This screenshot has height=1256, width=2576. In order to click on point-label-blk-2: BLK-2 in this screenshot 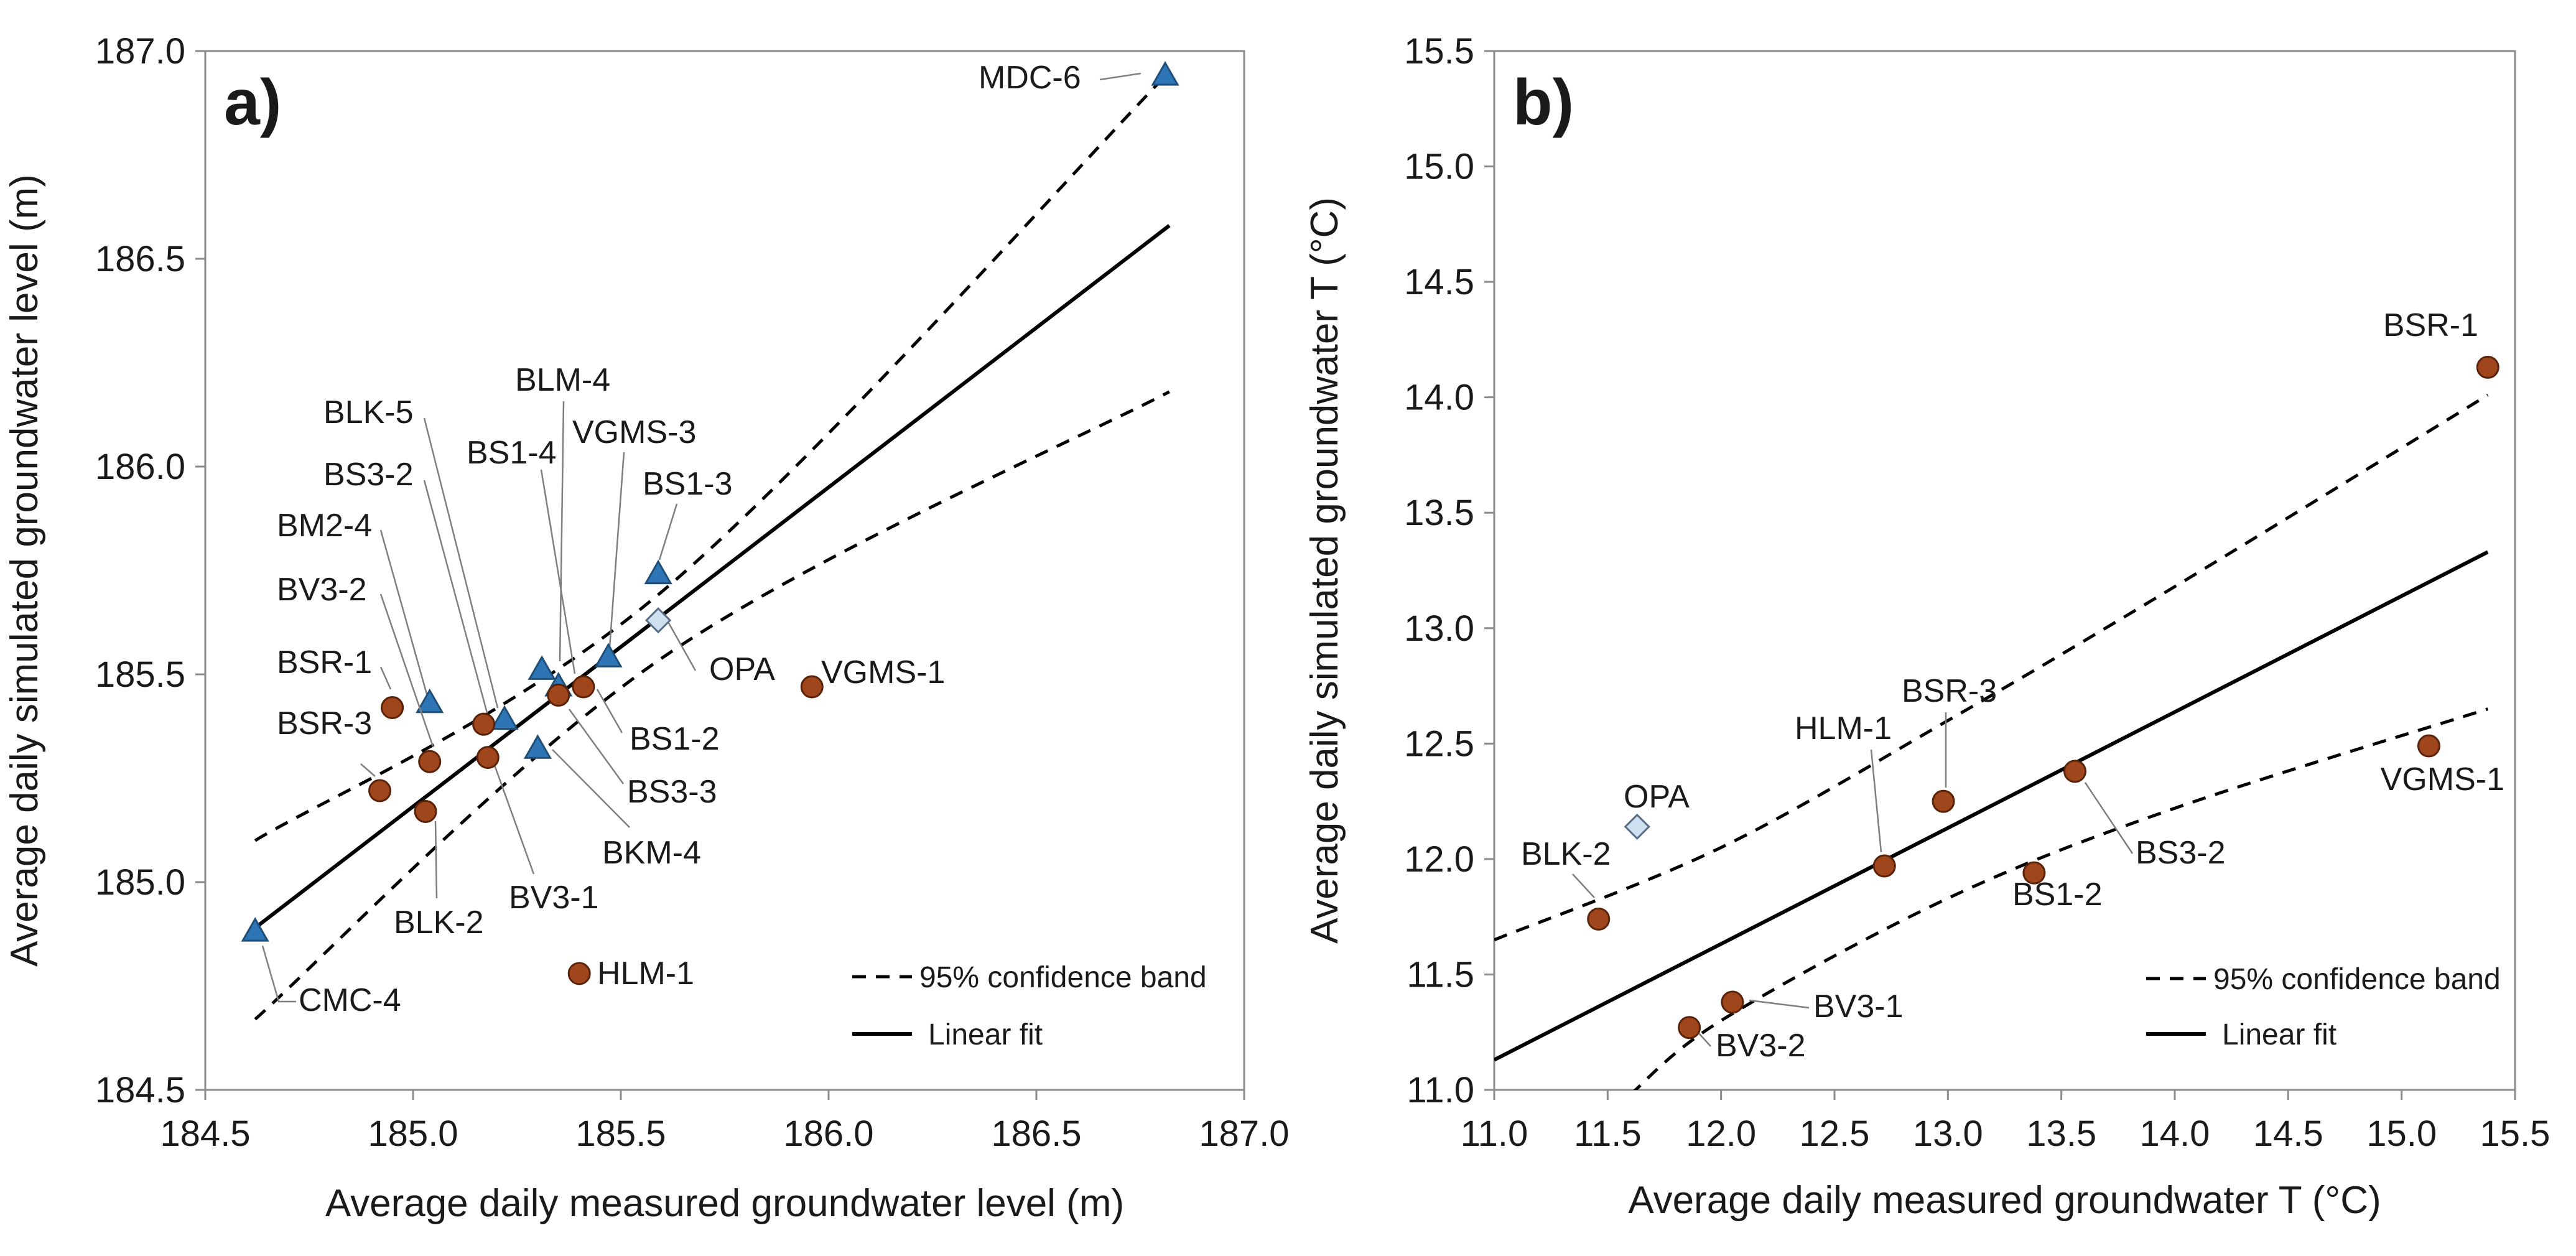, I will do `click(439, 923)`.